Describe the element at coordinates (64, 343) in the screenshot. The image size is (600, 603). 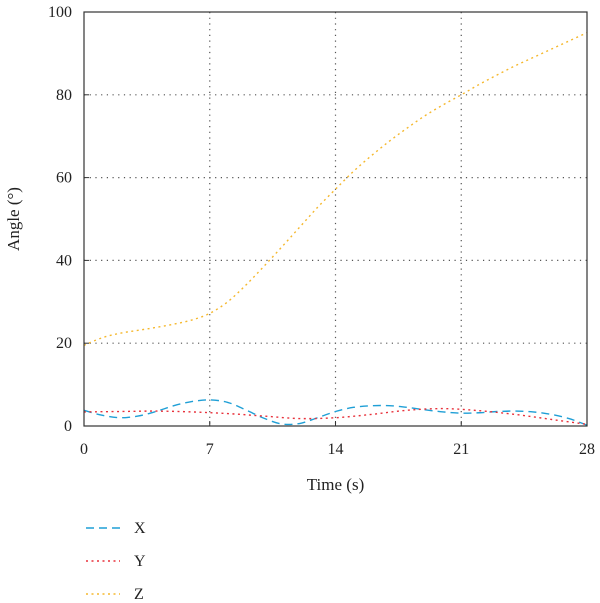
I see `y-tick-label: 20` at that location.